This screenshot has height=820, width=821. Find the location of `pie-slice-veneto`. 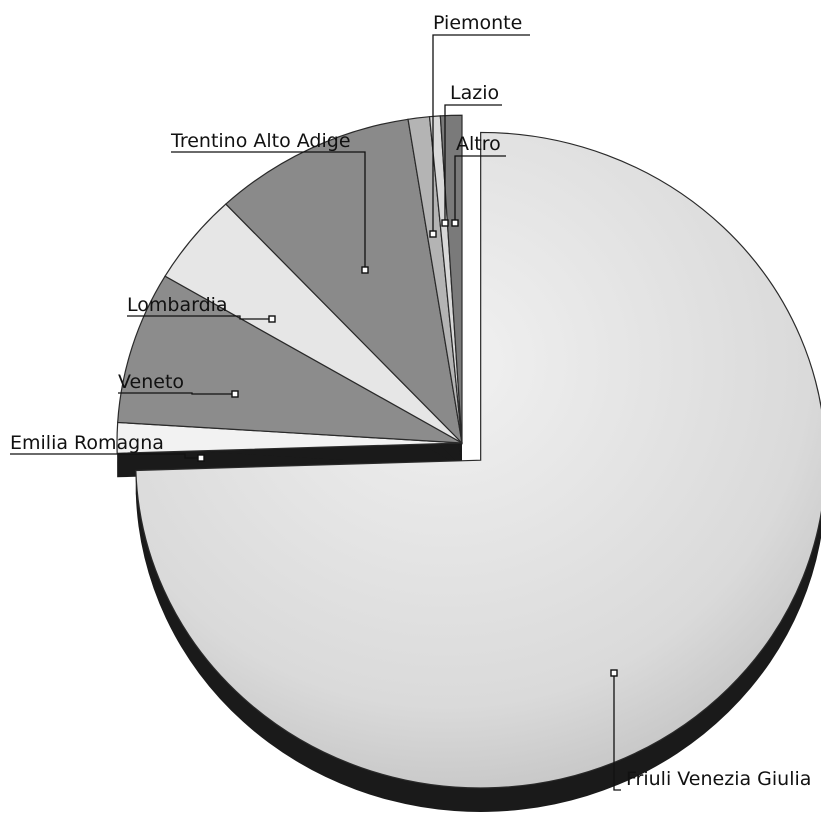

pie-slice-veneto is located at coordinates (290, 359).